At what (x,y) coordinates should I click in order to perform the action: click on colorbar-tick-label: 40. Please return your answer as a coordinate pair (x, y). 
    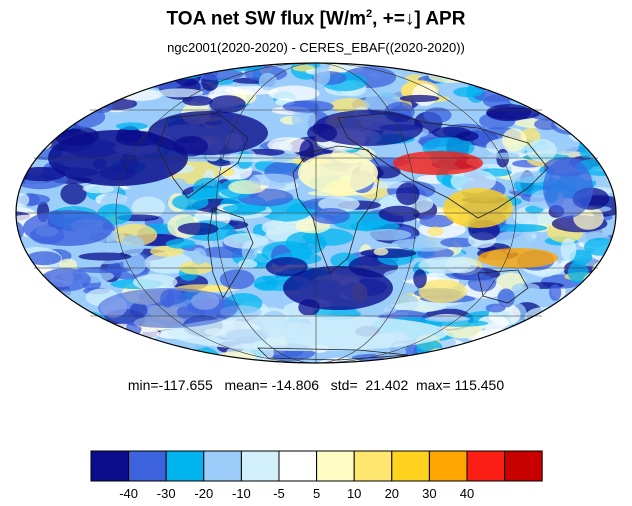
    Looking at the image, I should click on (467, 493).